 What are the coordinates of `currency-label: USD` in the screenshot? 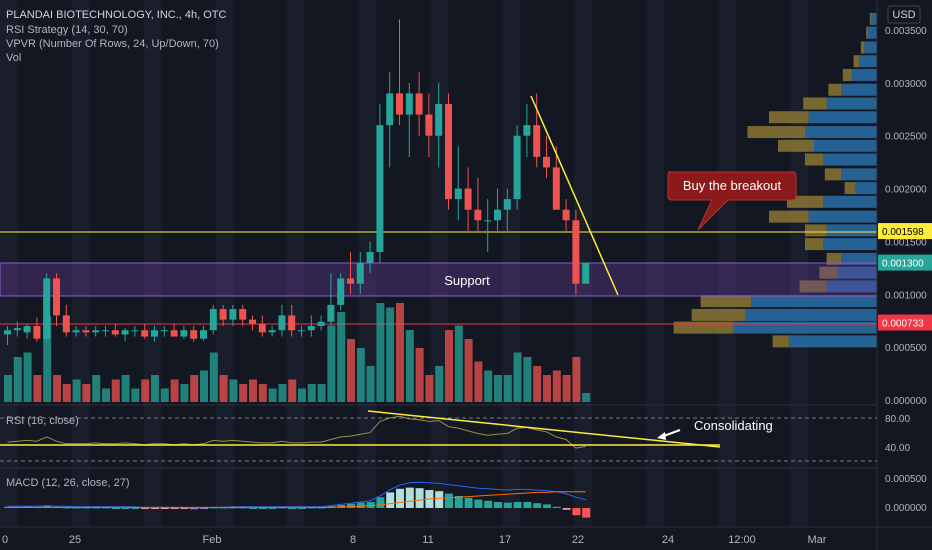 It's located at (903, 15).